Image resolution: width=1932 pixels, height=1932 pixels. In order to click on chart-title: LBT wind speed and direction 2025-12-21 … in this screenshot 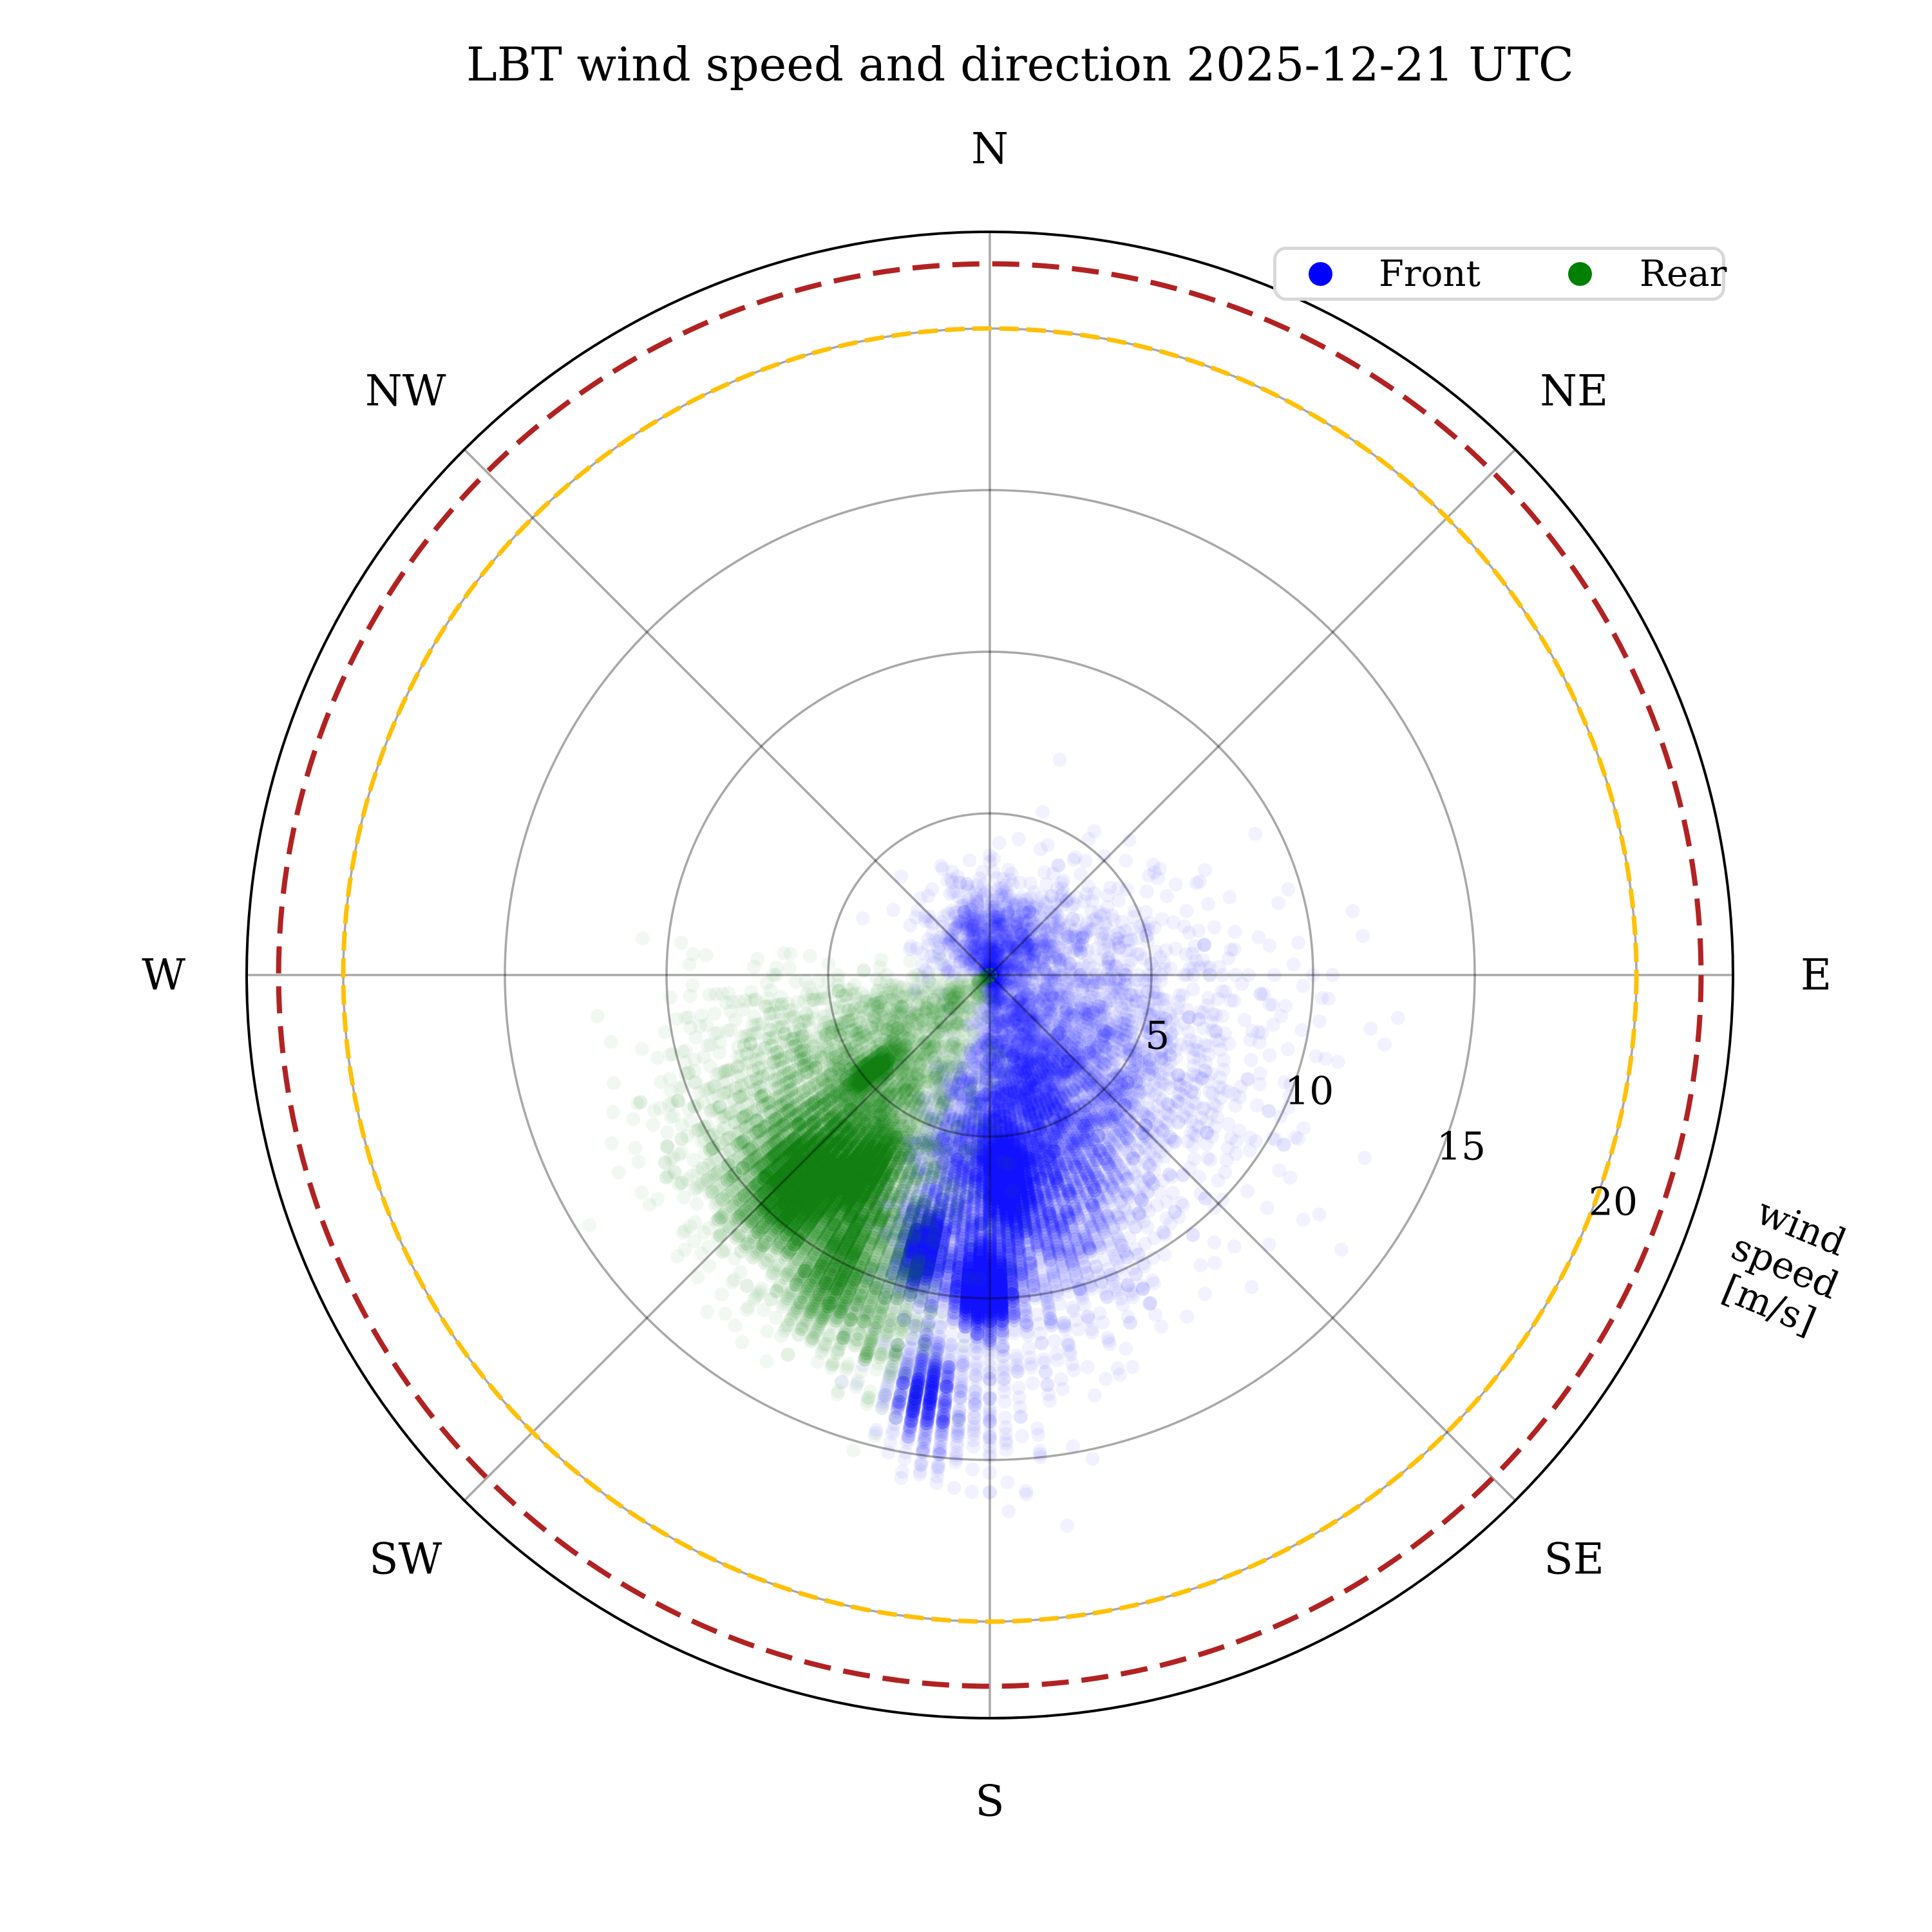, I will do `click(1020, 64)`.